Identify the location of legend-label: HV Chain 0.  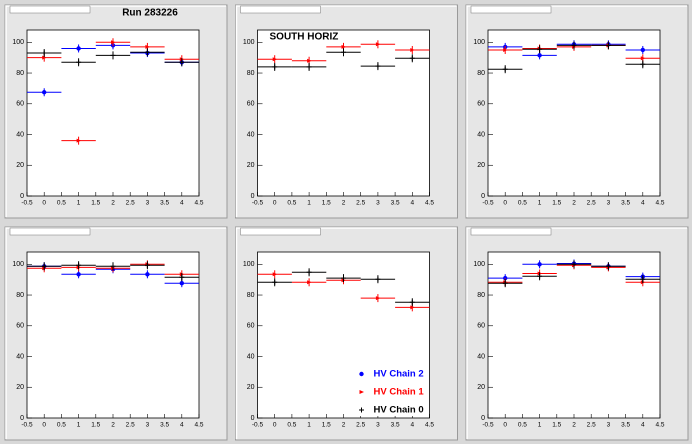
(399, 410).